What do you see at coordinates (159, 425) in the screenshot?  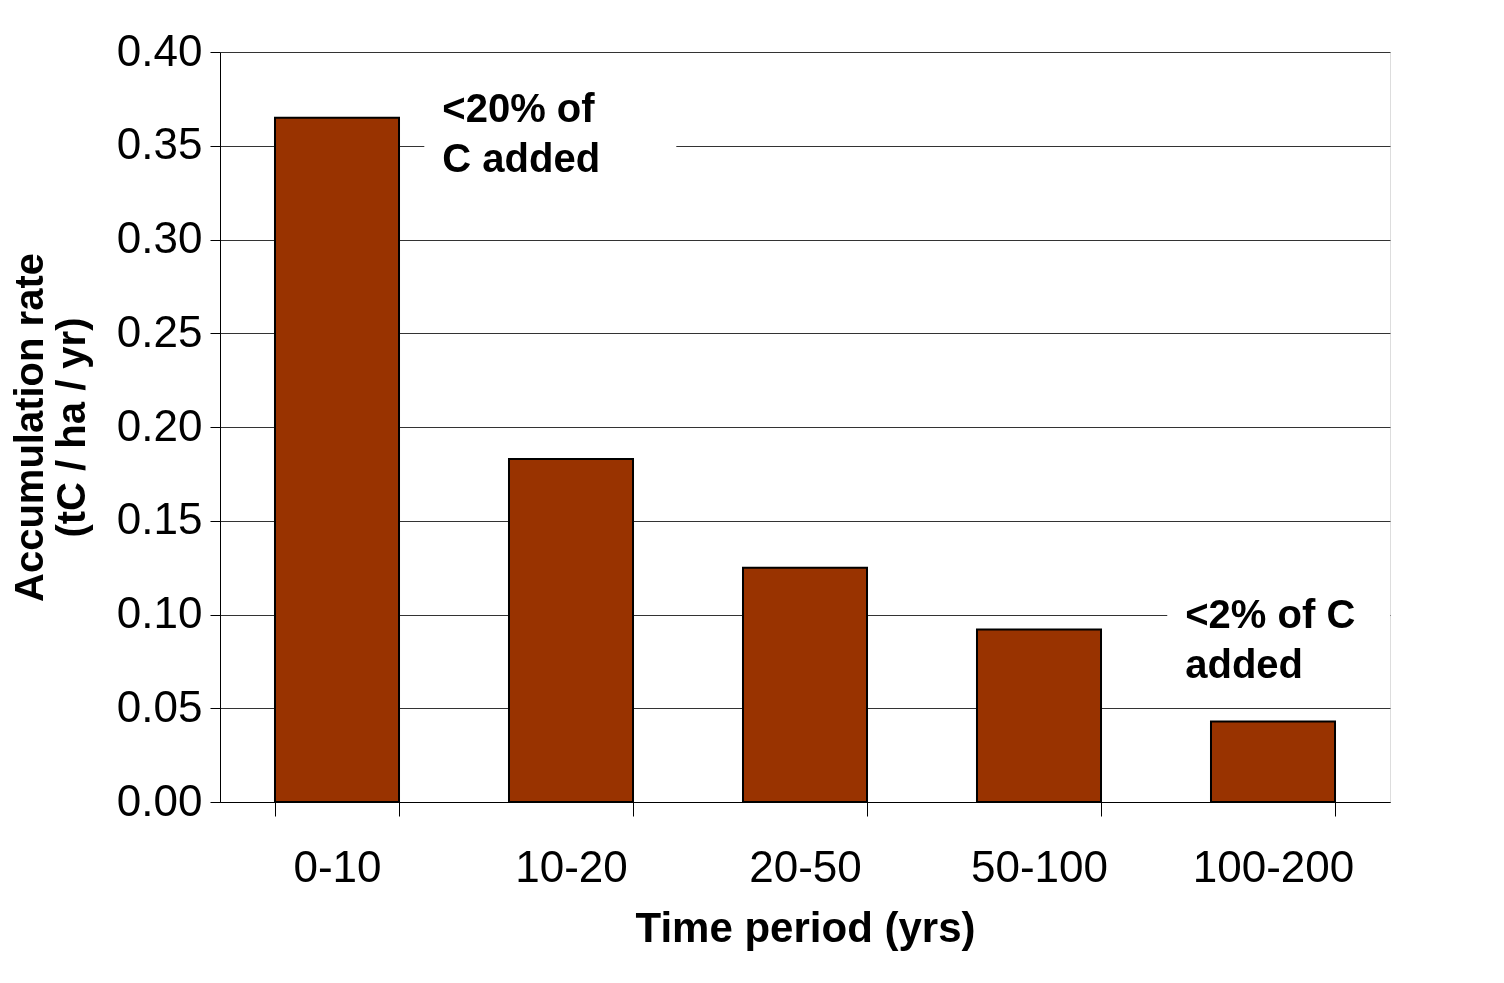 I see `y-tick-label: 0.20` at bounding box center [159, 425].